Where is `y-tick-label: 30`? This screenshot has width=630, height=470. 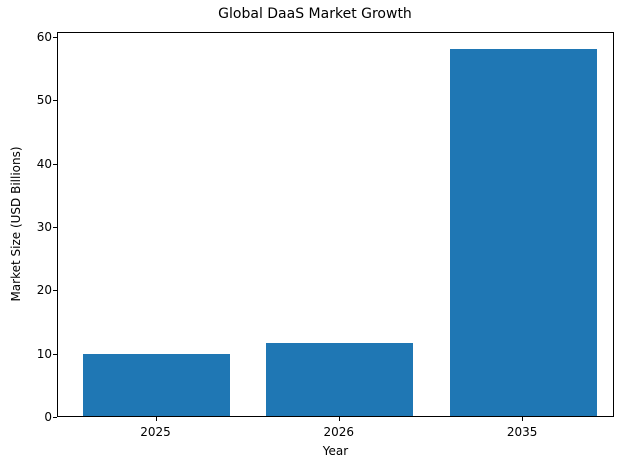 y-tick-label: 30 is located at coordinates (44, 227).